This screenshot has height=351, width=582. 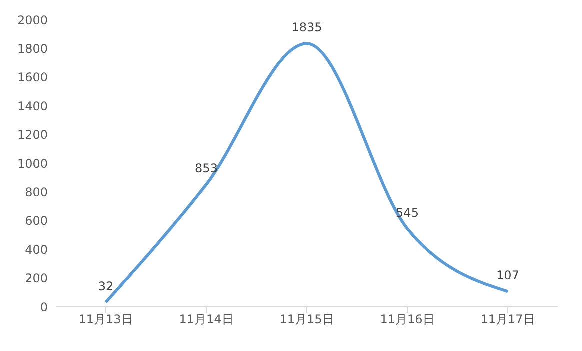 What do you see at coordinates (32, 77) in the screenshot?
I see `y-tick-label: 1600` at bounding box center [32, 77].